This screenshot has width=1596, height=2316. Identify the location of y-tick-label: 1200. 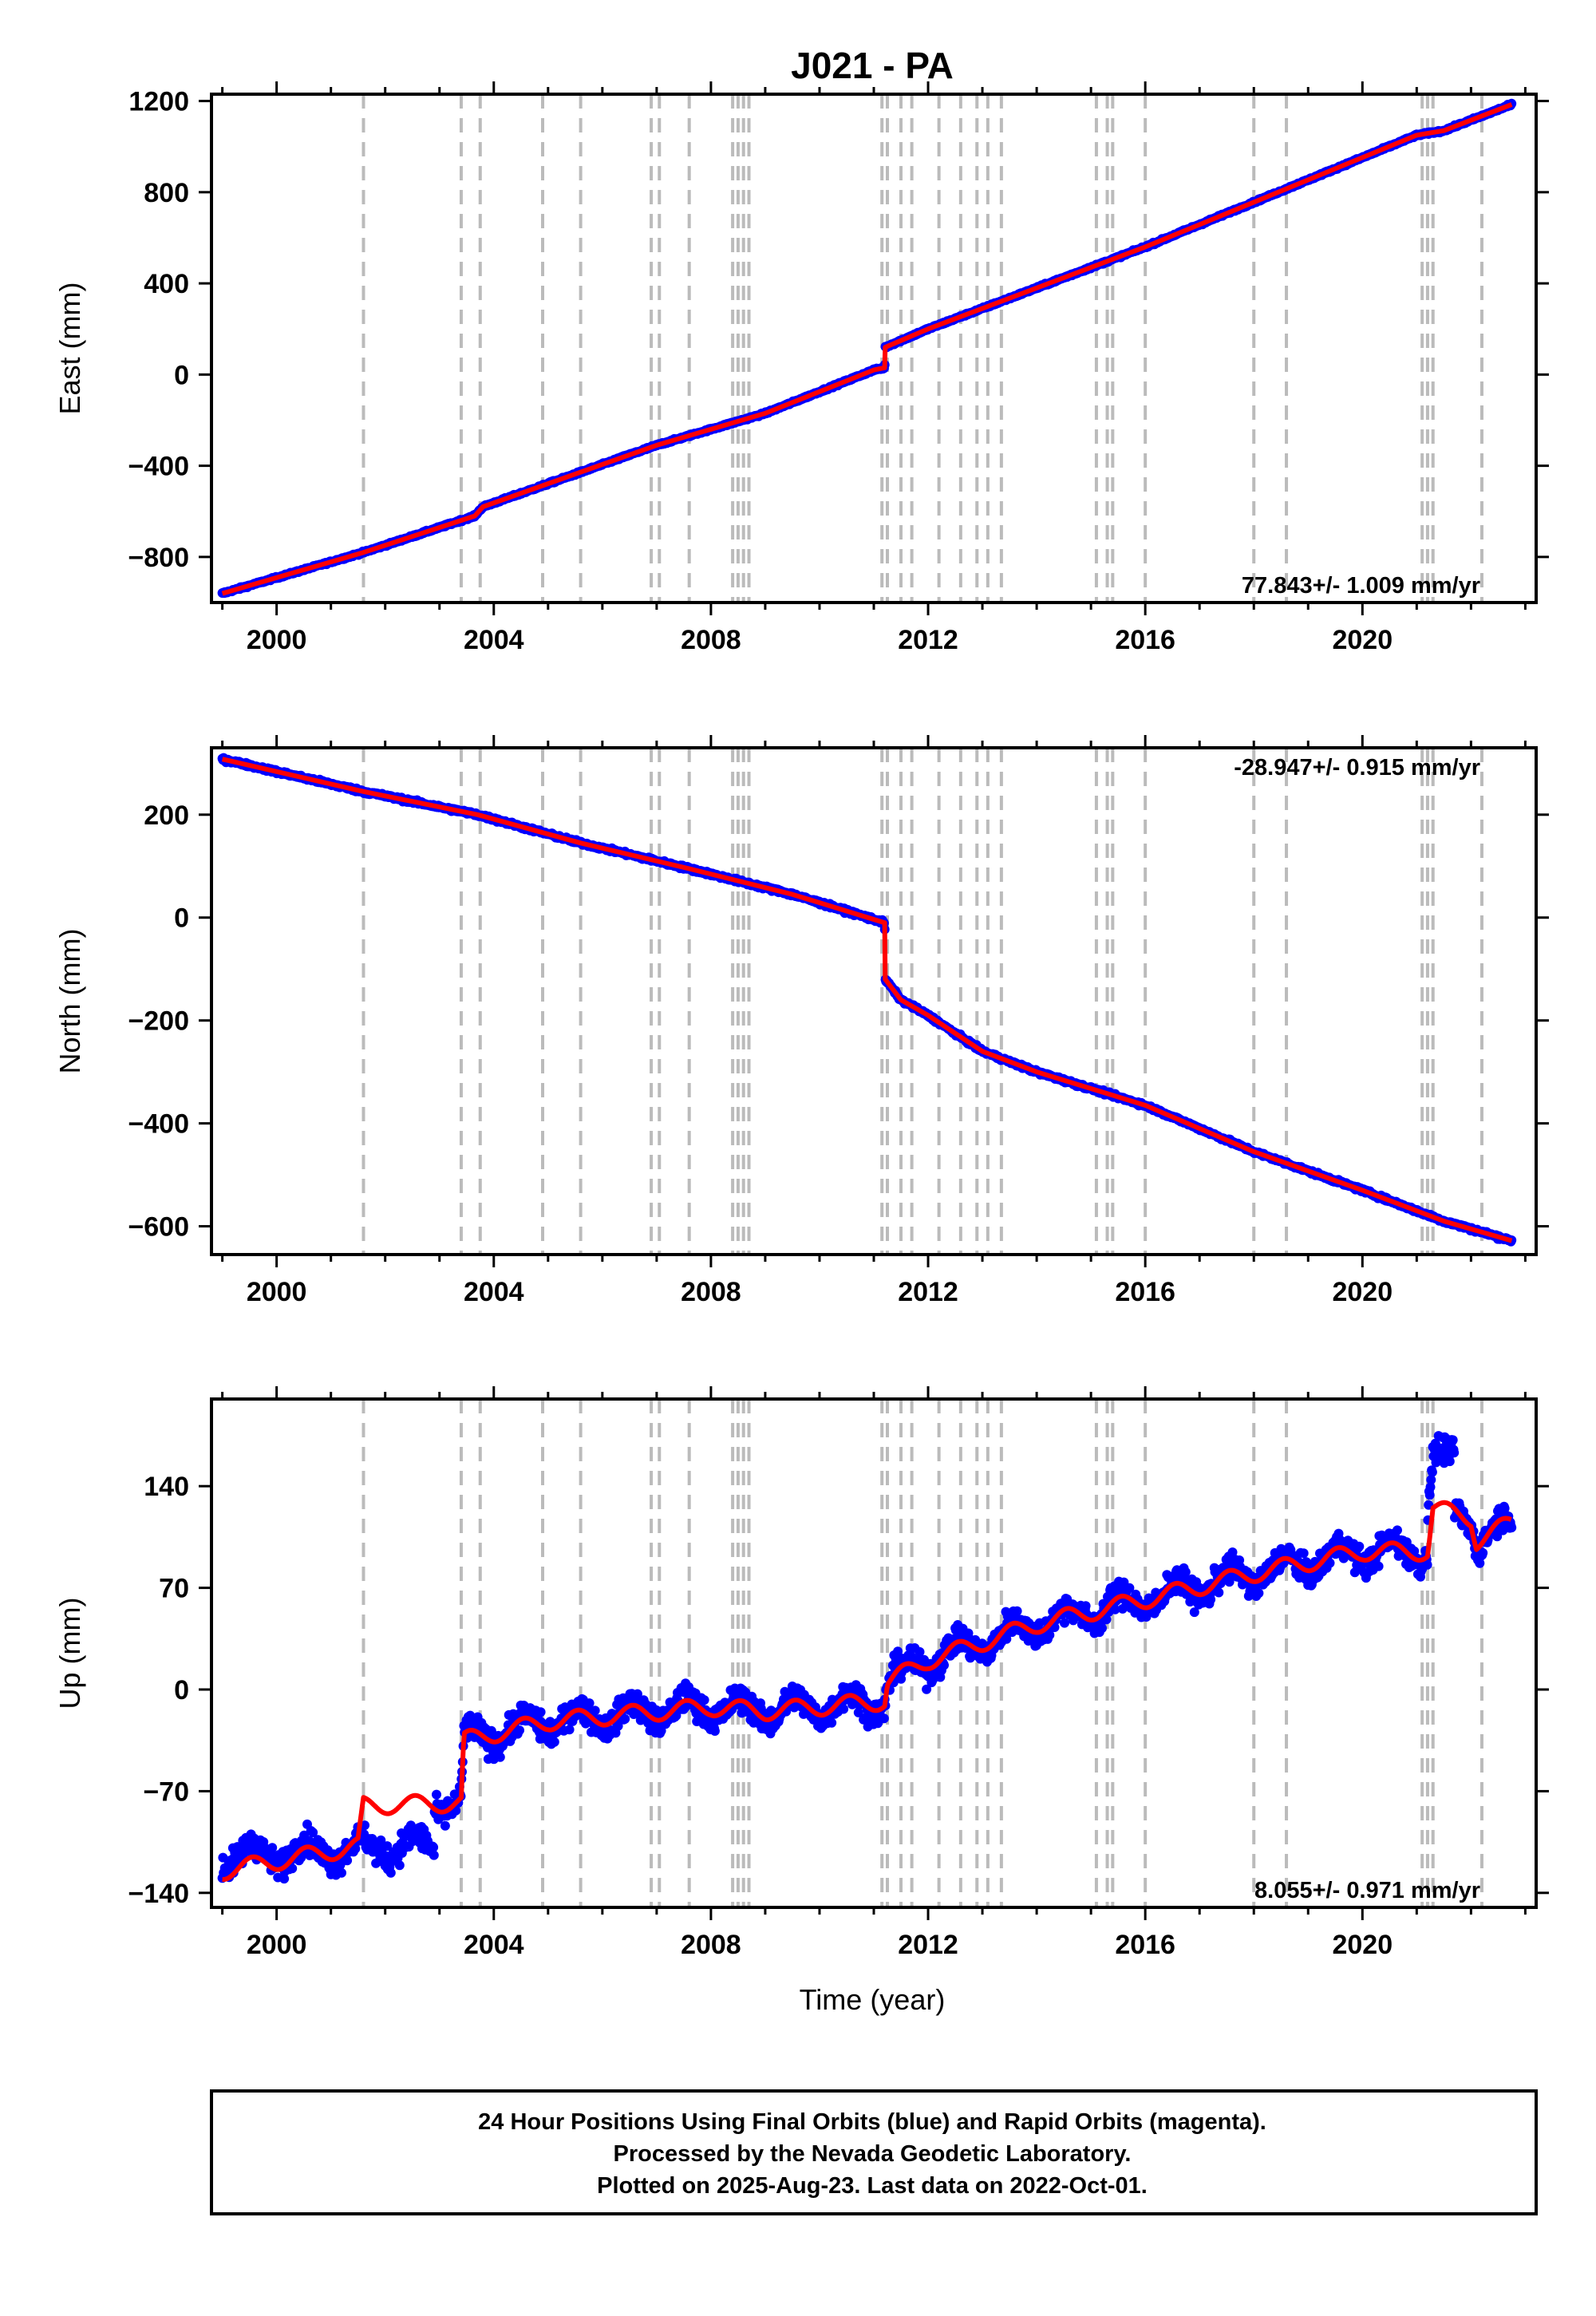
(158, 102).